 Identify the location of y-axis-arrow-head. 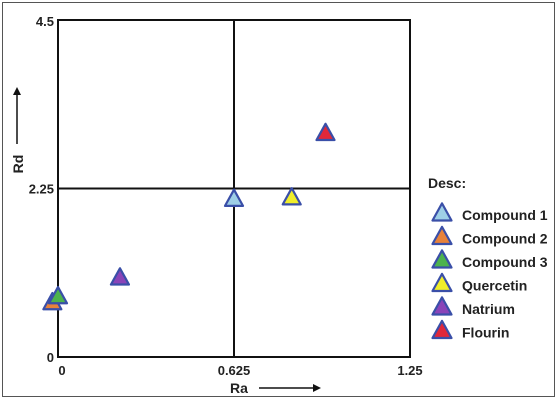
(17, 91).